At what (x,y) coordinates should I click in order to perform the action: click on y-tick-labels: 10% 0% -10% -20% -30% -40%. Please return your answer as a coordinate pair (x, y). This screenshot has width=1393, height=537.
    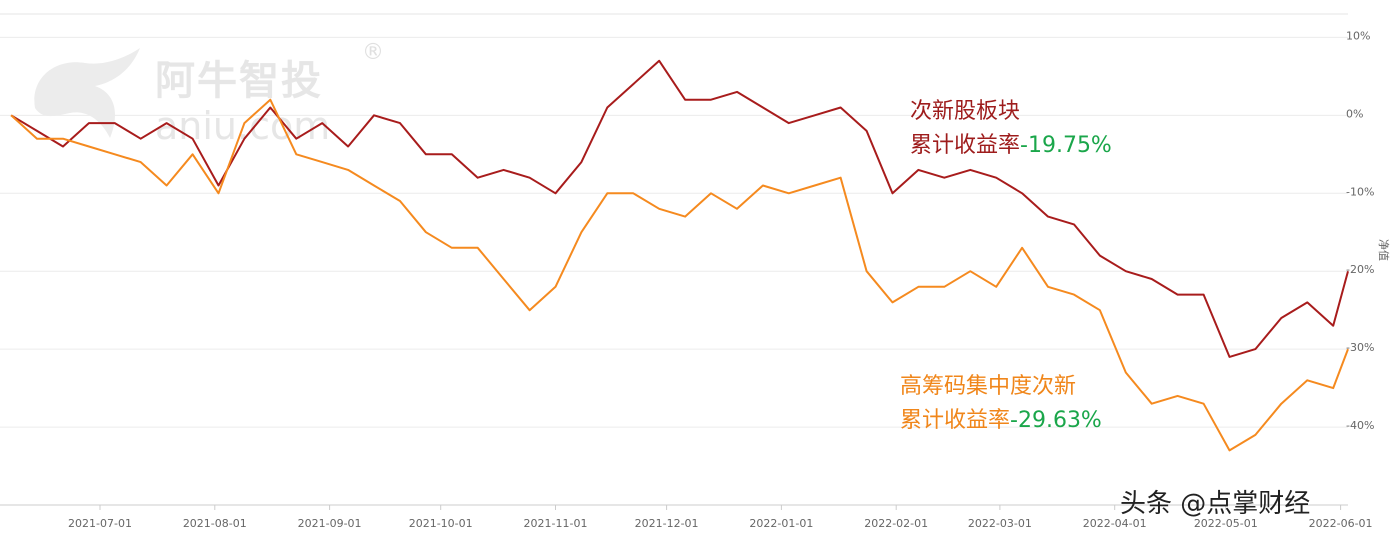
    Looking at the image, I should click on (1360, 230).